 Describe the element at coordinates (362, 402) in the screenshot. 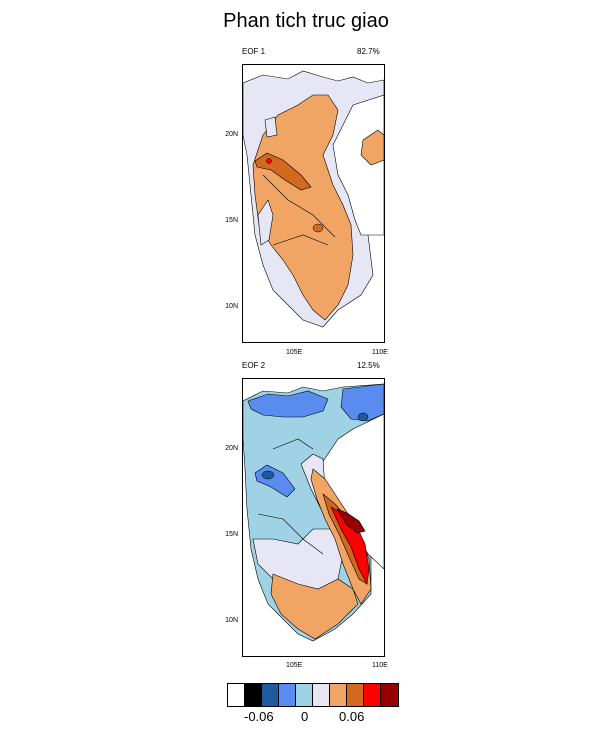

I see `eof2-blue-ne` at that location.